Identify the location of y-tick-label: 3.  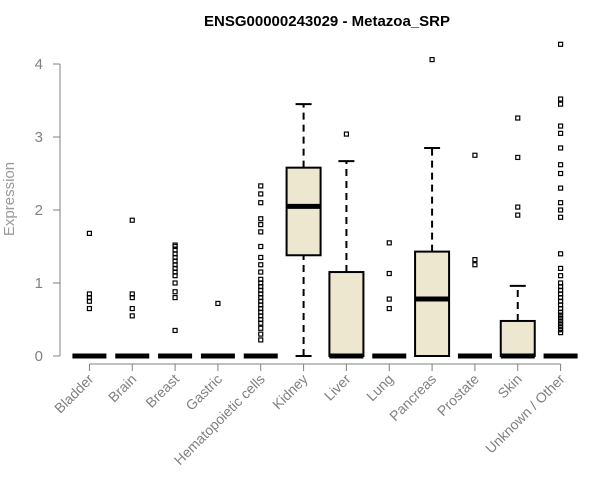
(39, 137).